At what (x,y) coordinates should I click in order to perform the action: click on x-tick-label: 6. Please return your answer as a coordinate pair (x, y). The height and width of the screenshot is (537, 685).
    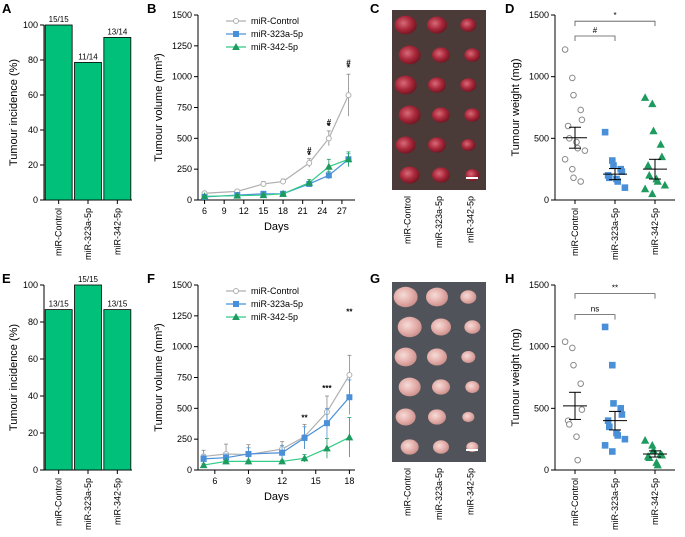
    Looking at the image, I should click on (204, 211).